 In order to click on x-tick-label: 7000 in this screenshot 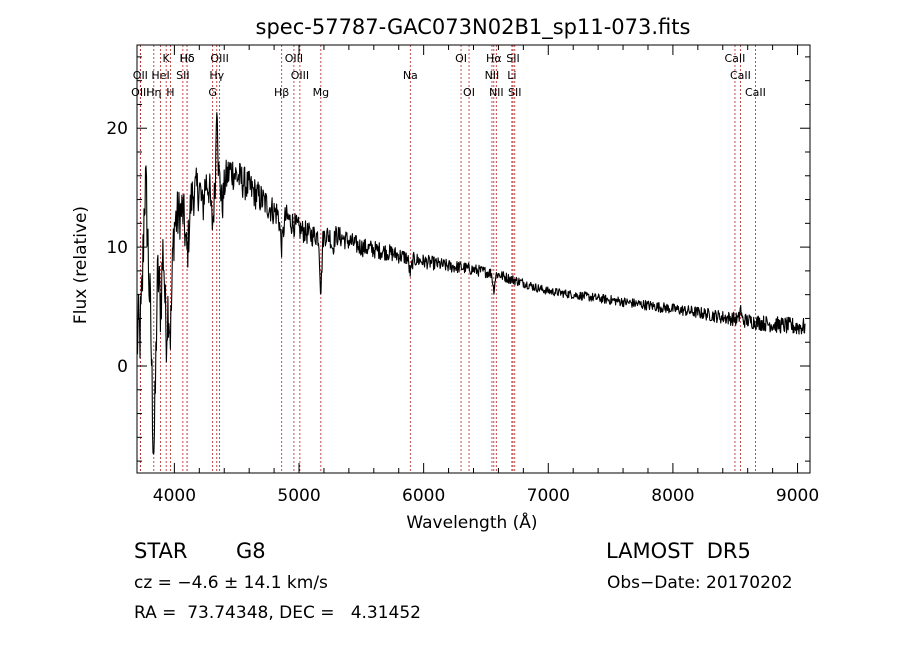, I will do `click(548, 496)`.